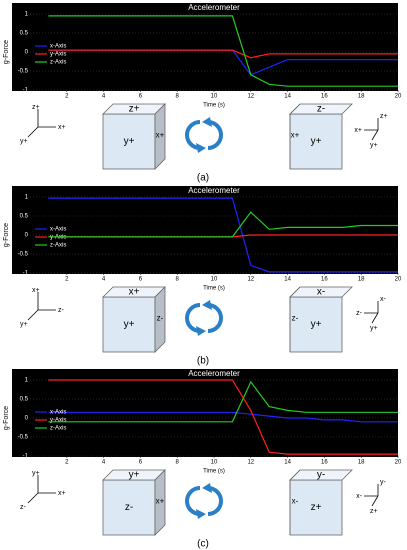 Image resolution: width=407 pixels, height=550 pixels. I want to click on cube-top-label: x+, so click(134, 292).